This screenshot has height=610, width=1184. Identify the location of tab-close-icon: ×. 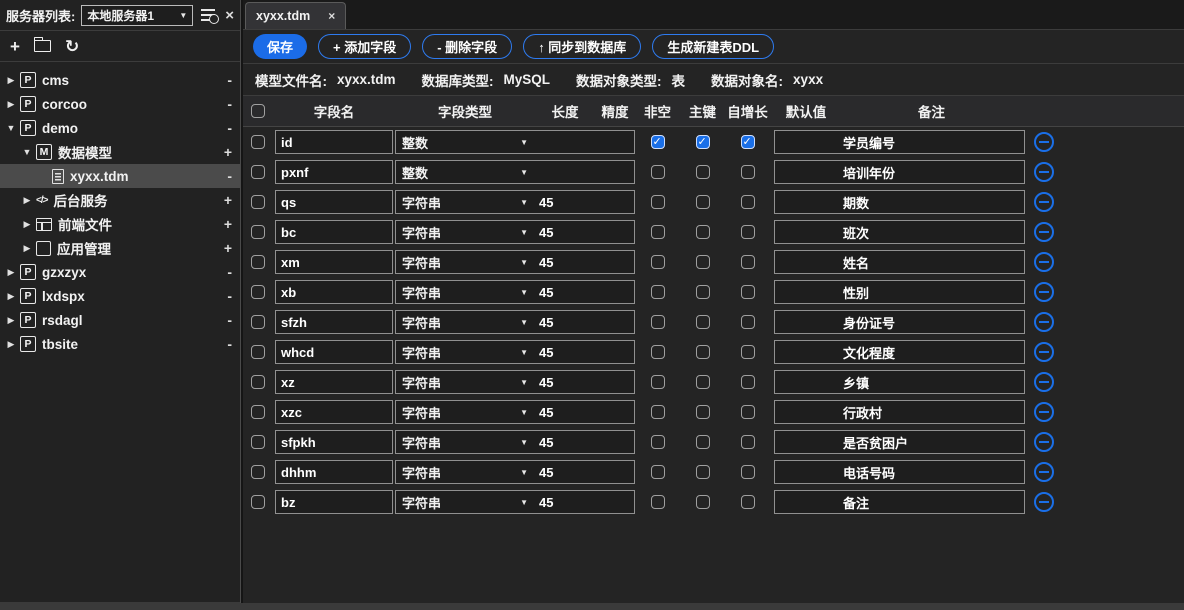
(332, 16).